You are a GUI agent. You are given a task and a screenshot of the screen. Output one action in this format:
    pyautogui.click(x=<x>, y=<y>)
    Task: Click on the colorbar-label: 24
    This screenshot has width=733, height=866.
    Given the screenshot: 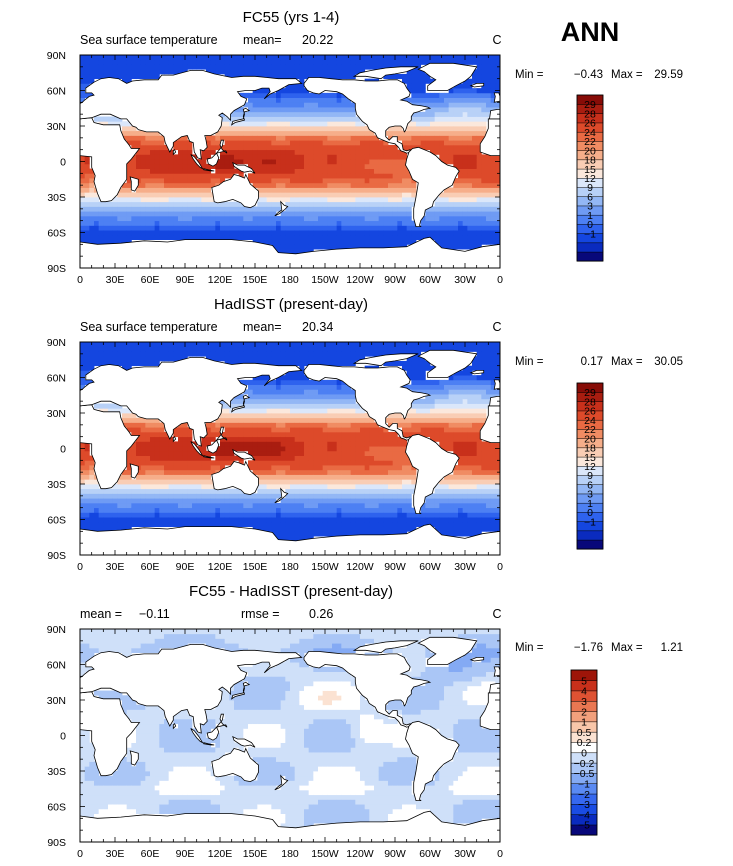 What is the action you would take?
    pyautogui.click(x=590, y=133)
    